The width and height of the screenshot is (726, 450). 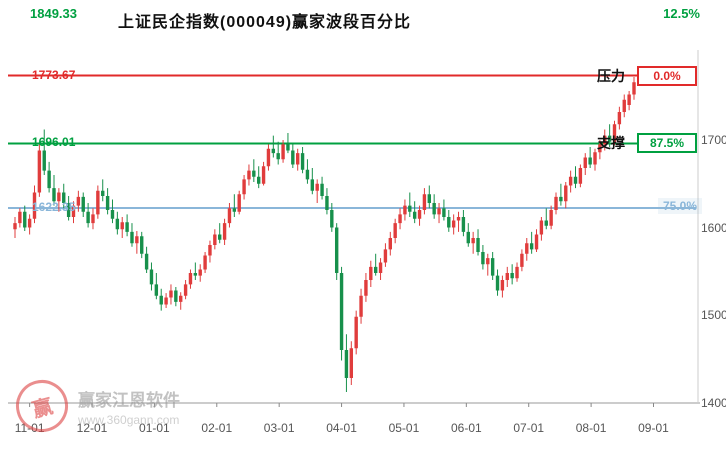 I want to click on top-price-label: 1849.33, so click(x=53, y=13).